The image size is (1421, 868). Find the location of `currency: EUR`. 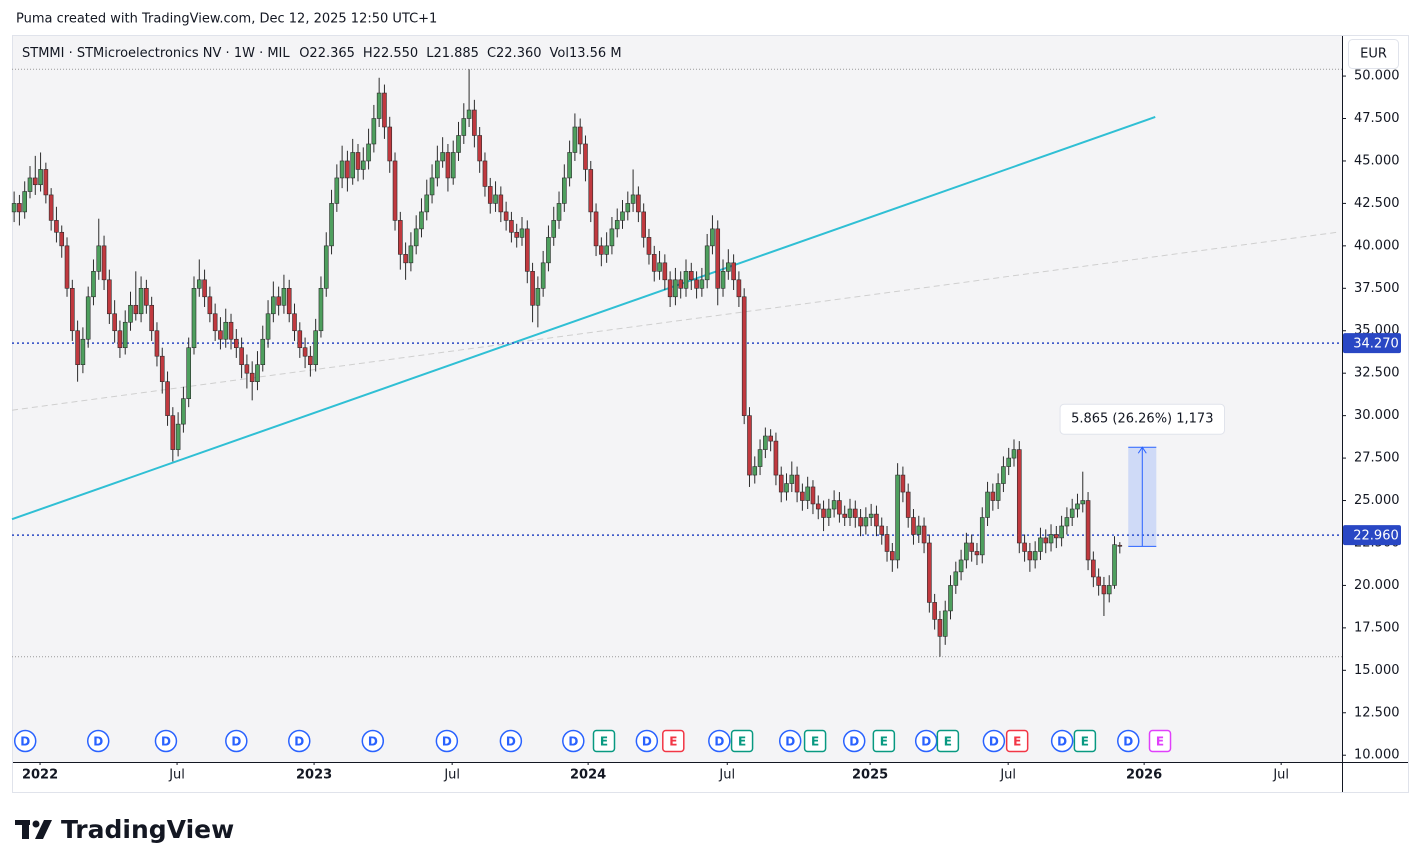

currency: EUR is located at coordinates (1373, 54).